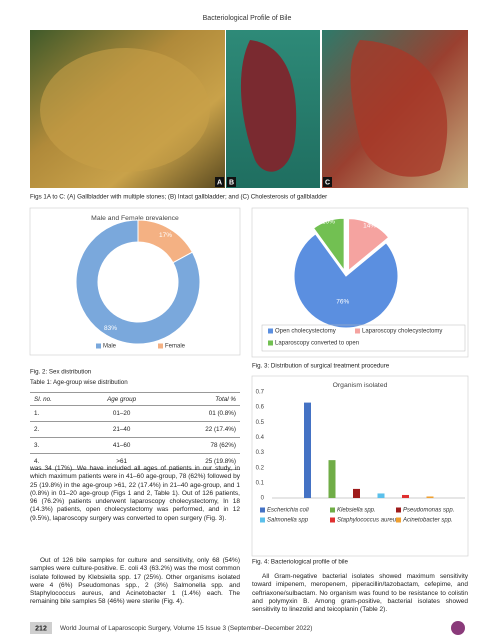 This screenshot has width=494, height=640. Describe the element at coordinates (110, 328) in the screenshot. I see `data-label: 83%` at that location.